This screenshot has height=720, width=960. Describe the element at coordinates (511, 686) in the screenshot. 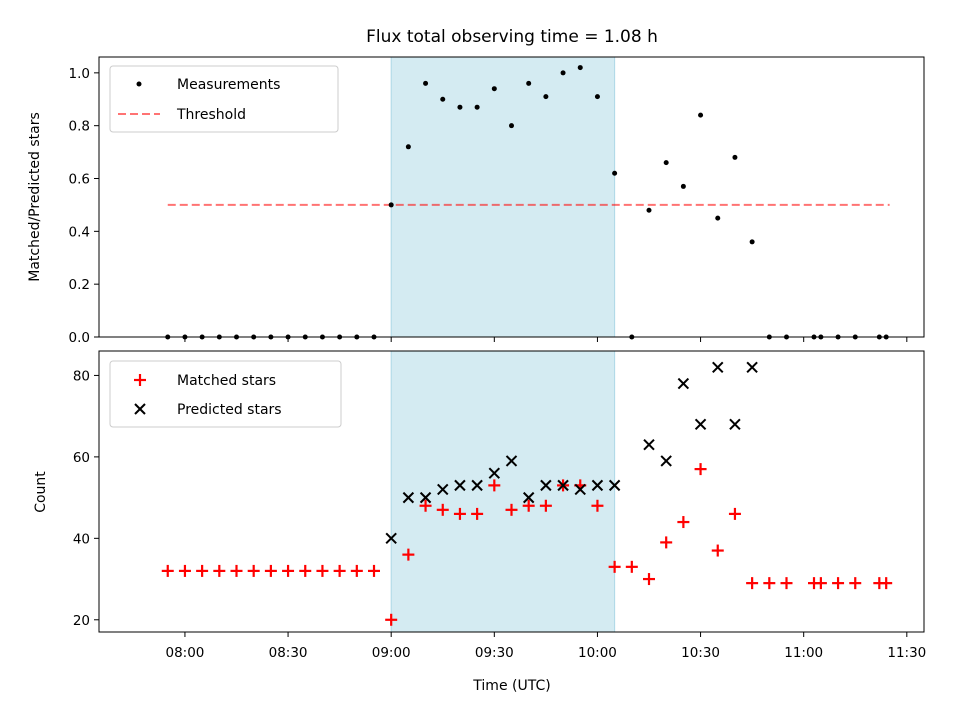

I see `x-axis-label: Time (UTC)` at that location.